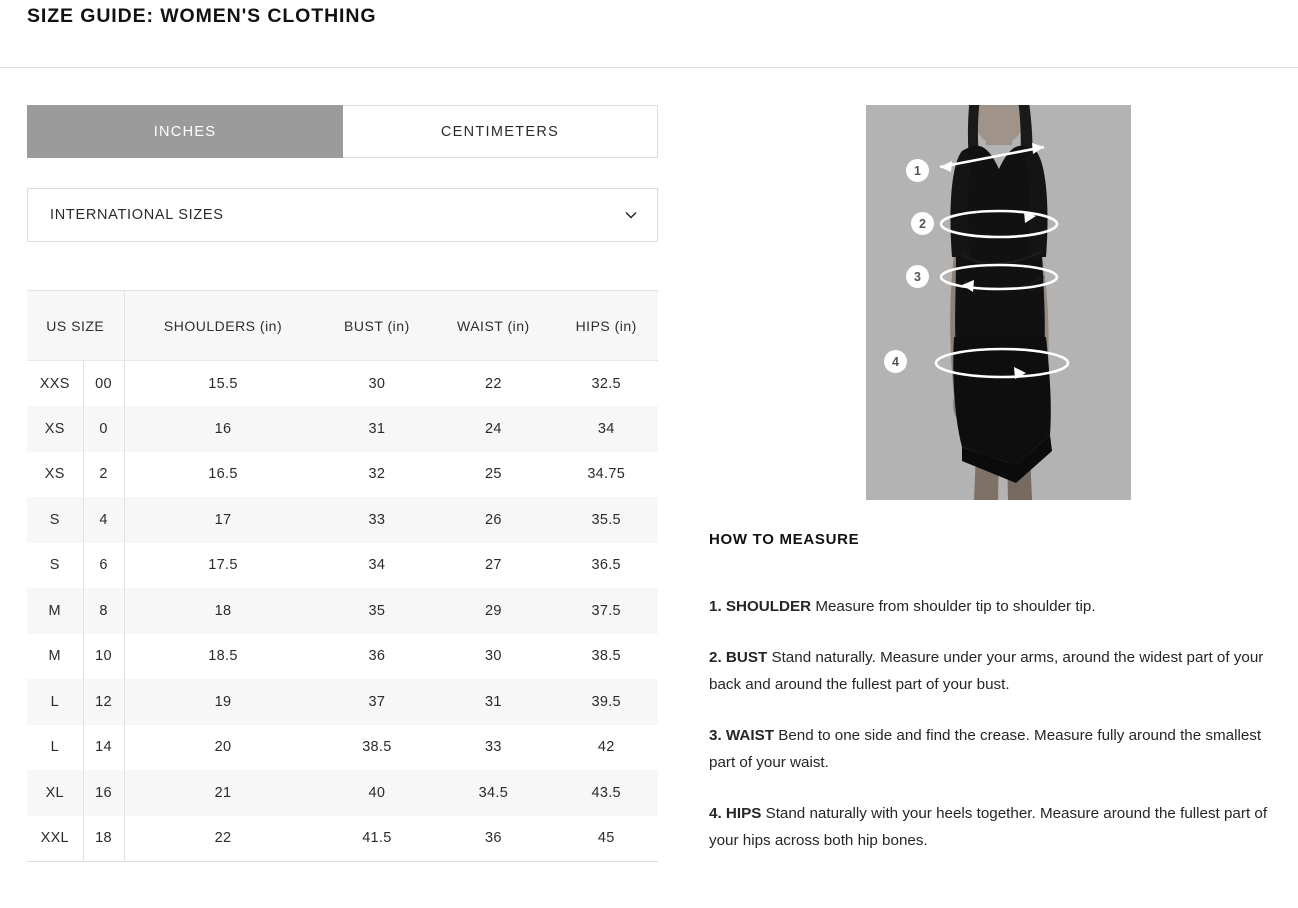 The height and width of the screenshot is (908, 1298). I want to click on measure-badge-bust: 2, so click(922, 223).